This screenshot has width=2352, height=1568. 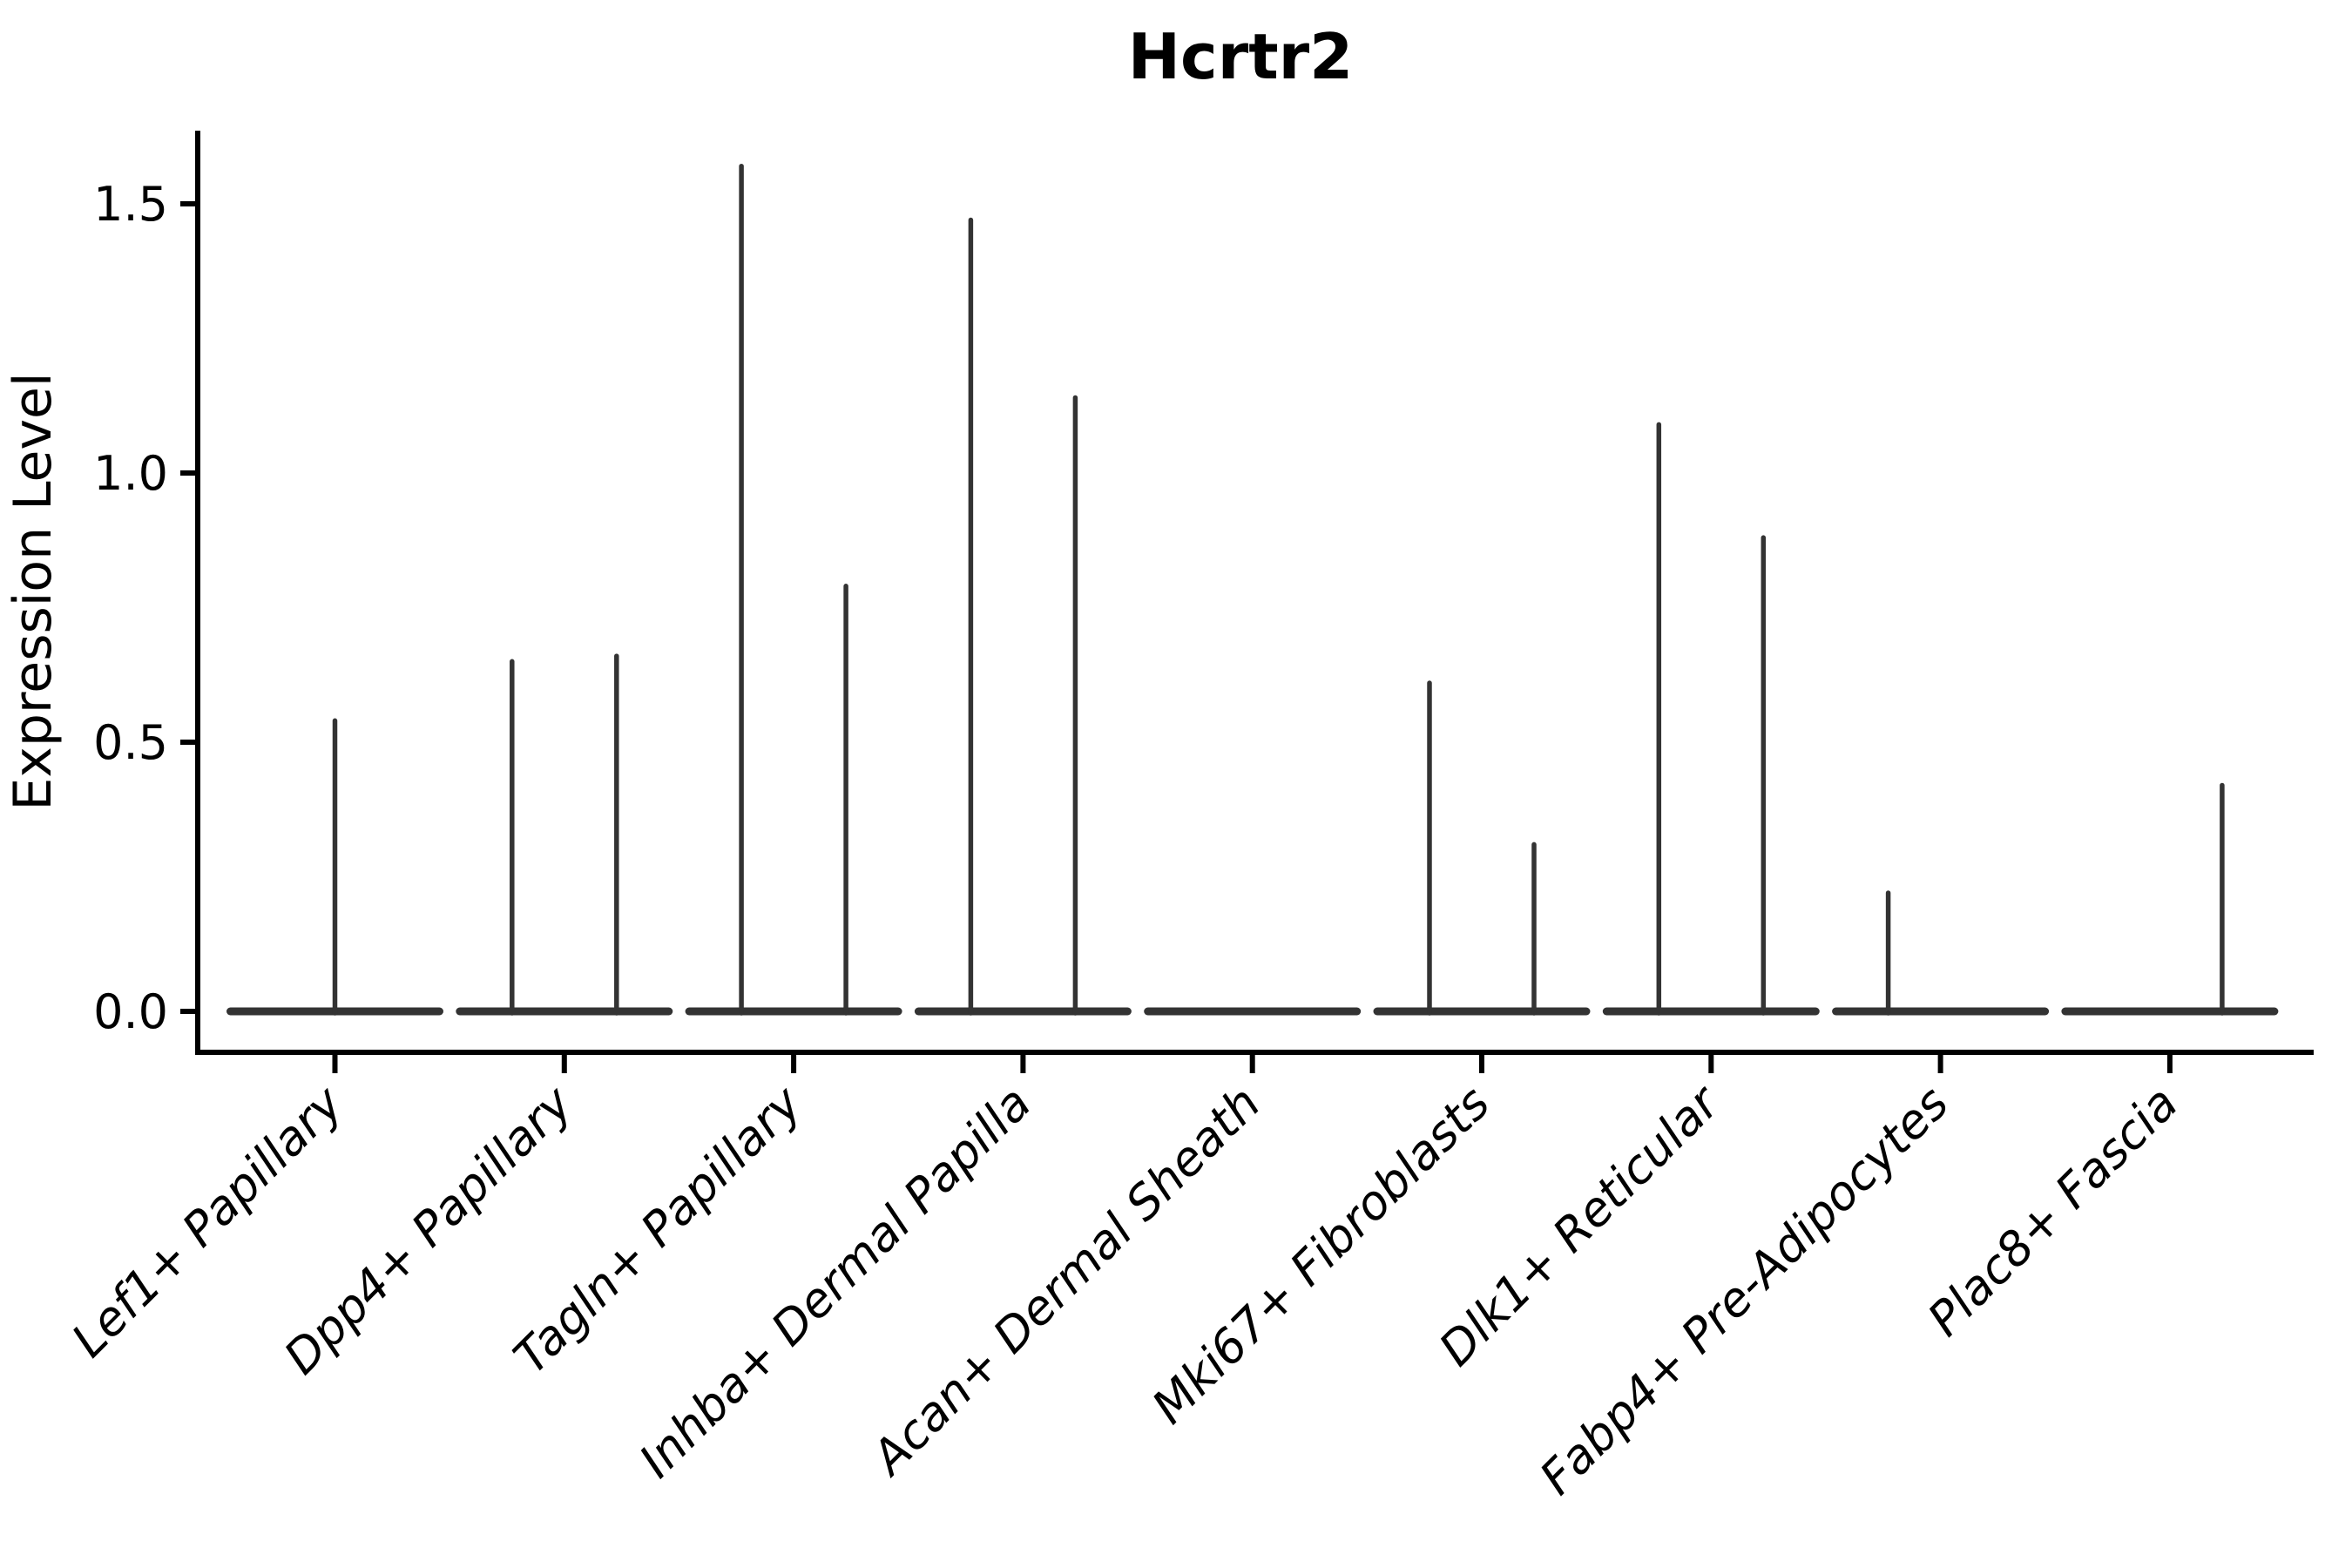 What do you see at coordinates (1065, 1281) in the screenshot?
I see `x-tick-label: Acan+ Dermal Sheath` at bounding box center [1065, 1281].